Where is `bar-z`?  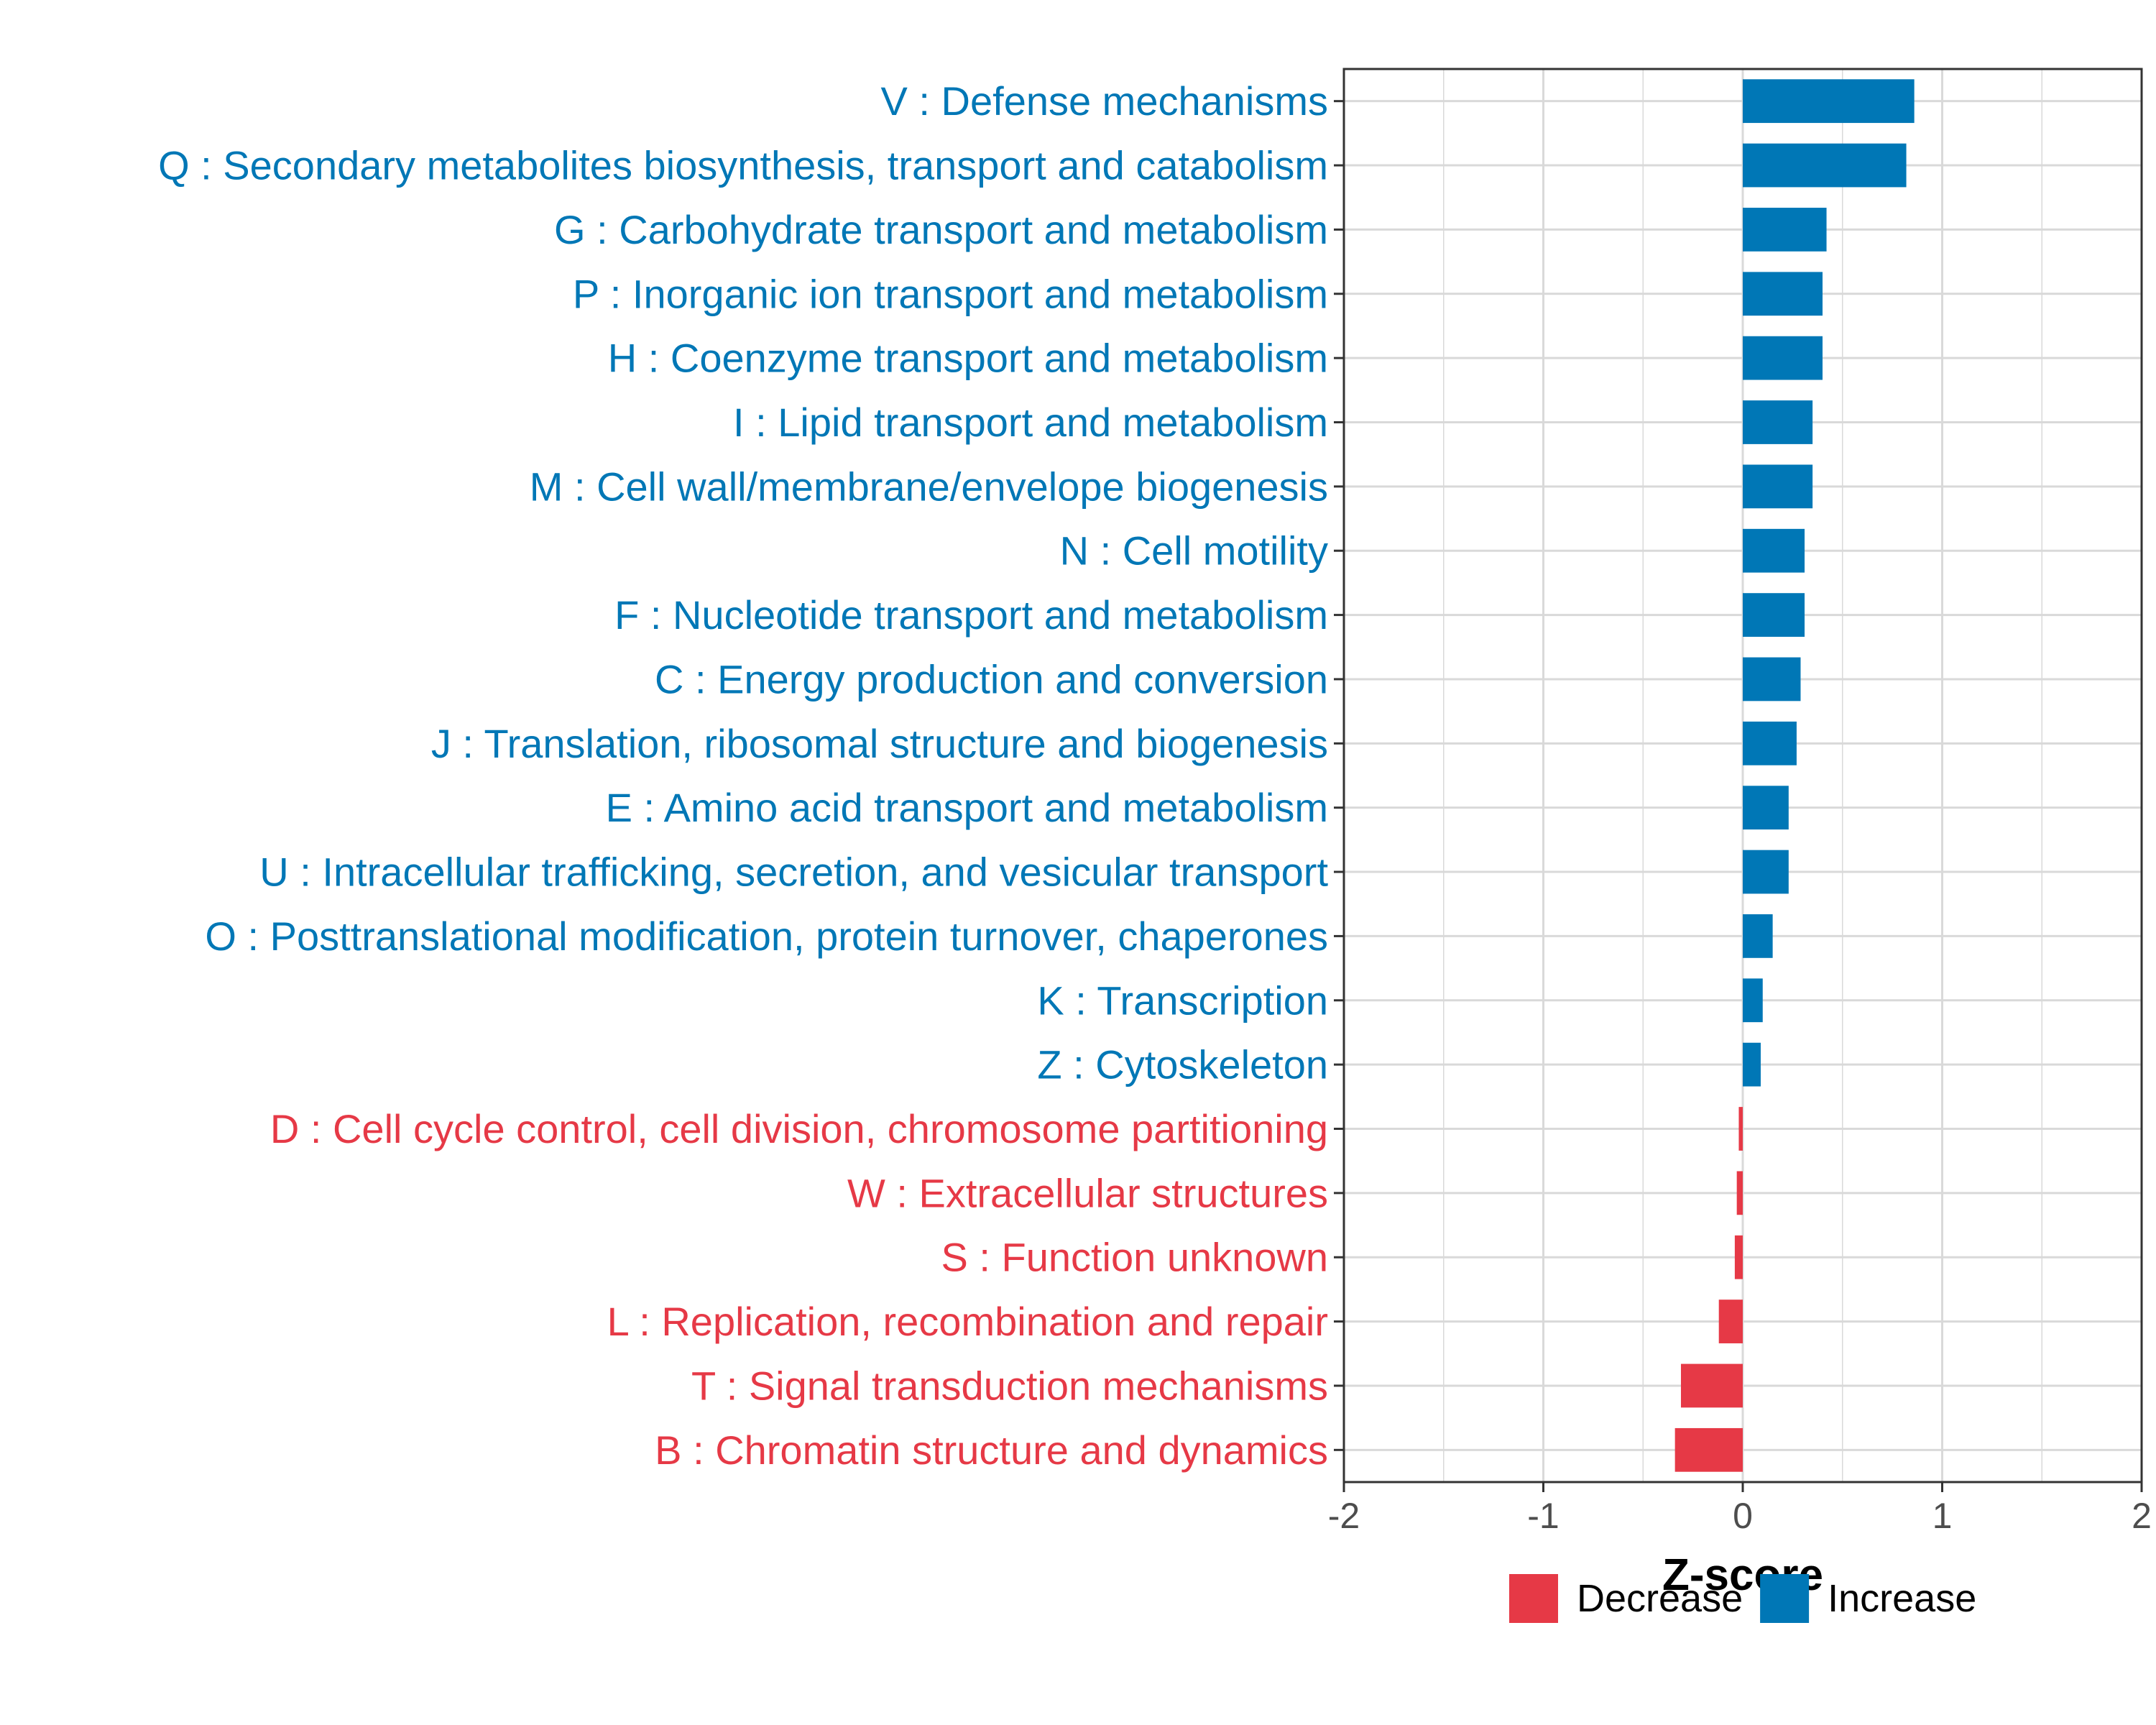
bar-z is located at coordinates (1752, 1064).